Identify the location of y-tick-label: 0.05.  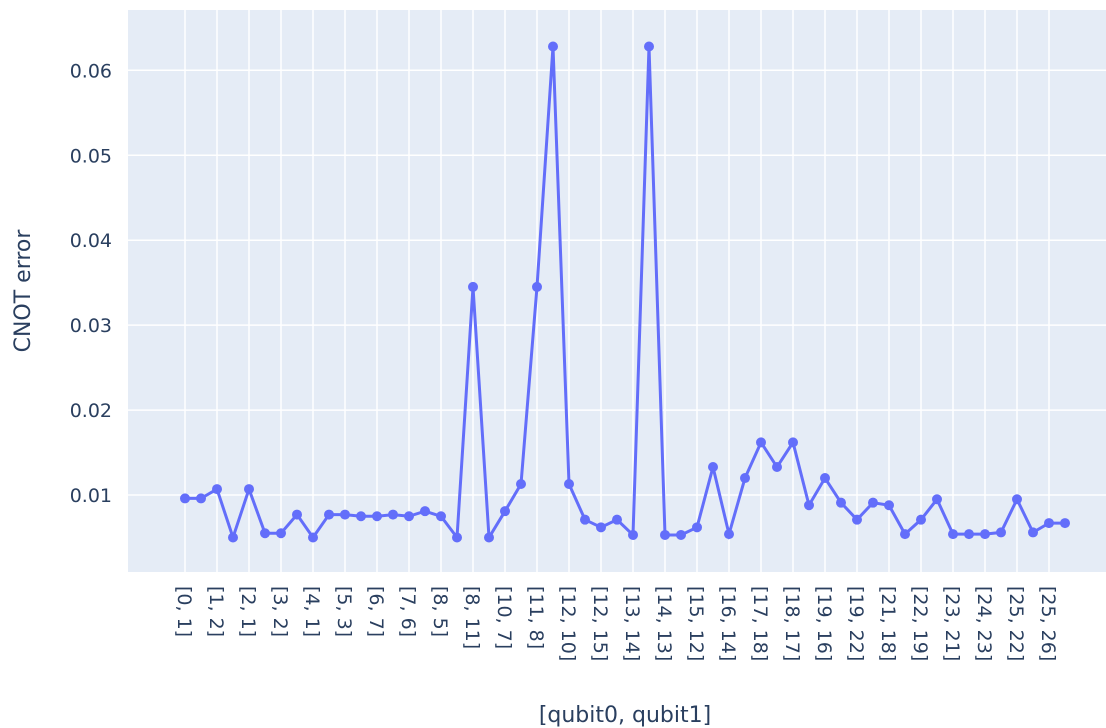
(91, 156).